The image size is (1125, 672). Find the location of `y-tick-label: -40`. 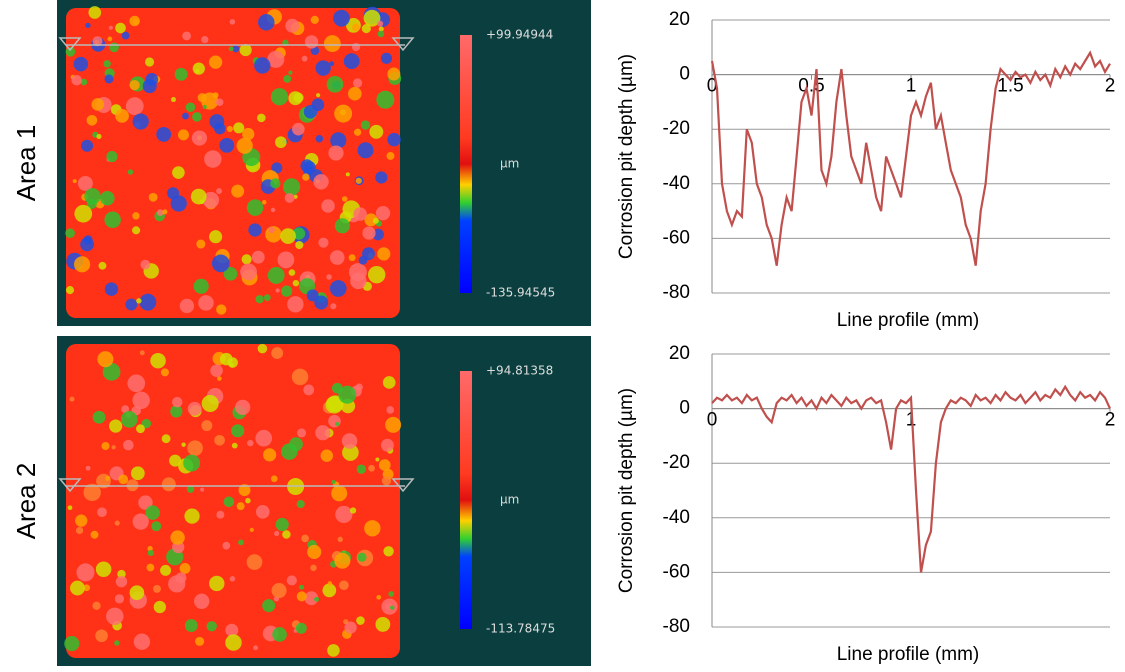

y-tick-label: -40 is located at coordinates (676, 183).